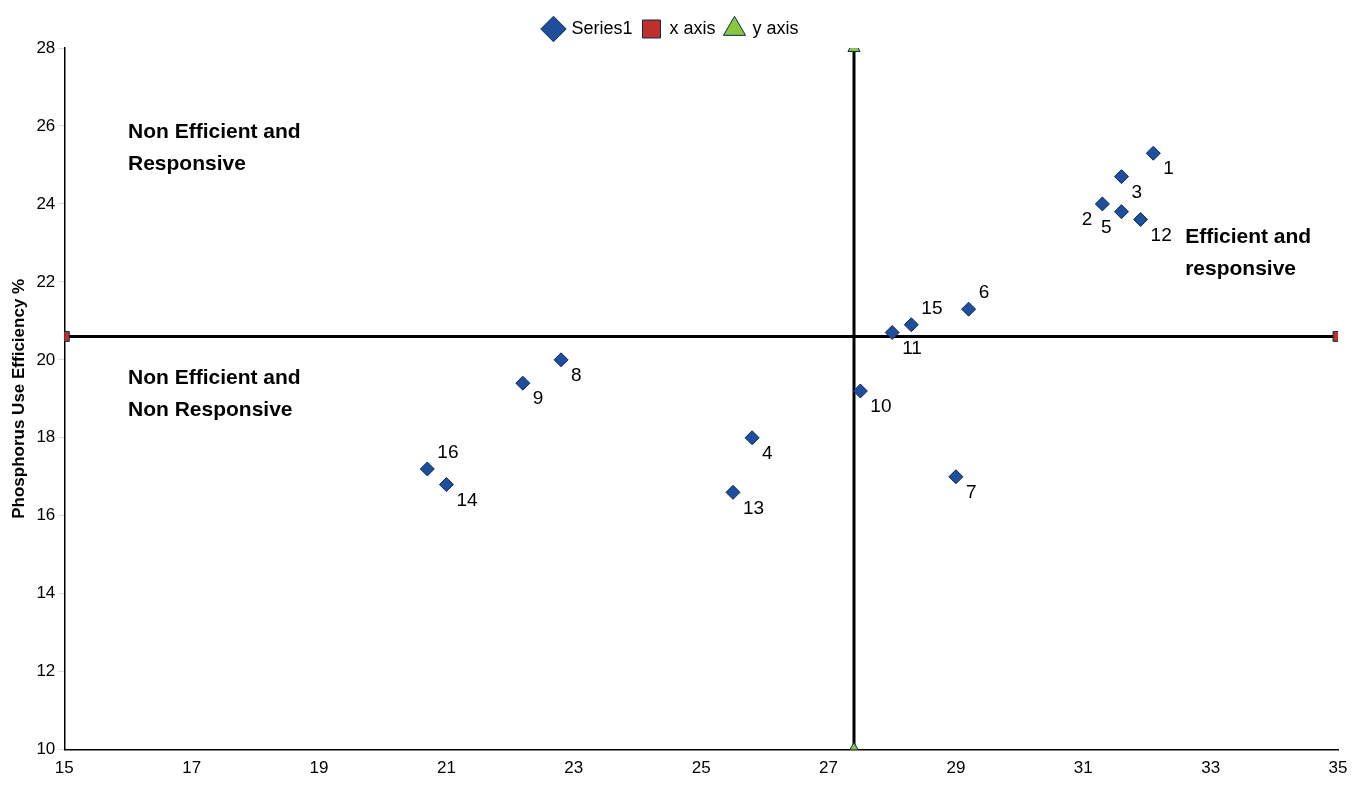 The width and height of the screenshot is (1353, 787). Describe the element at coordinates (46, 203) in the screenshot. I see `y-tick-label: 24` at that location.